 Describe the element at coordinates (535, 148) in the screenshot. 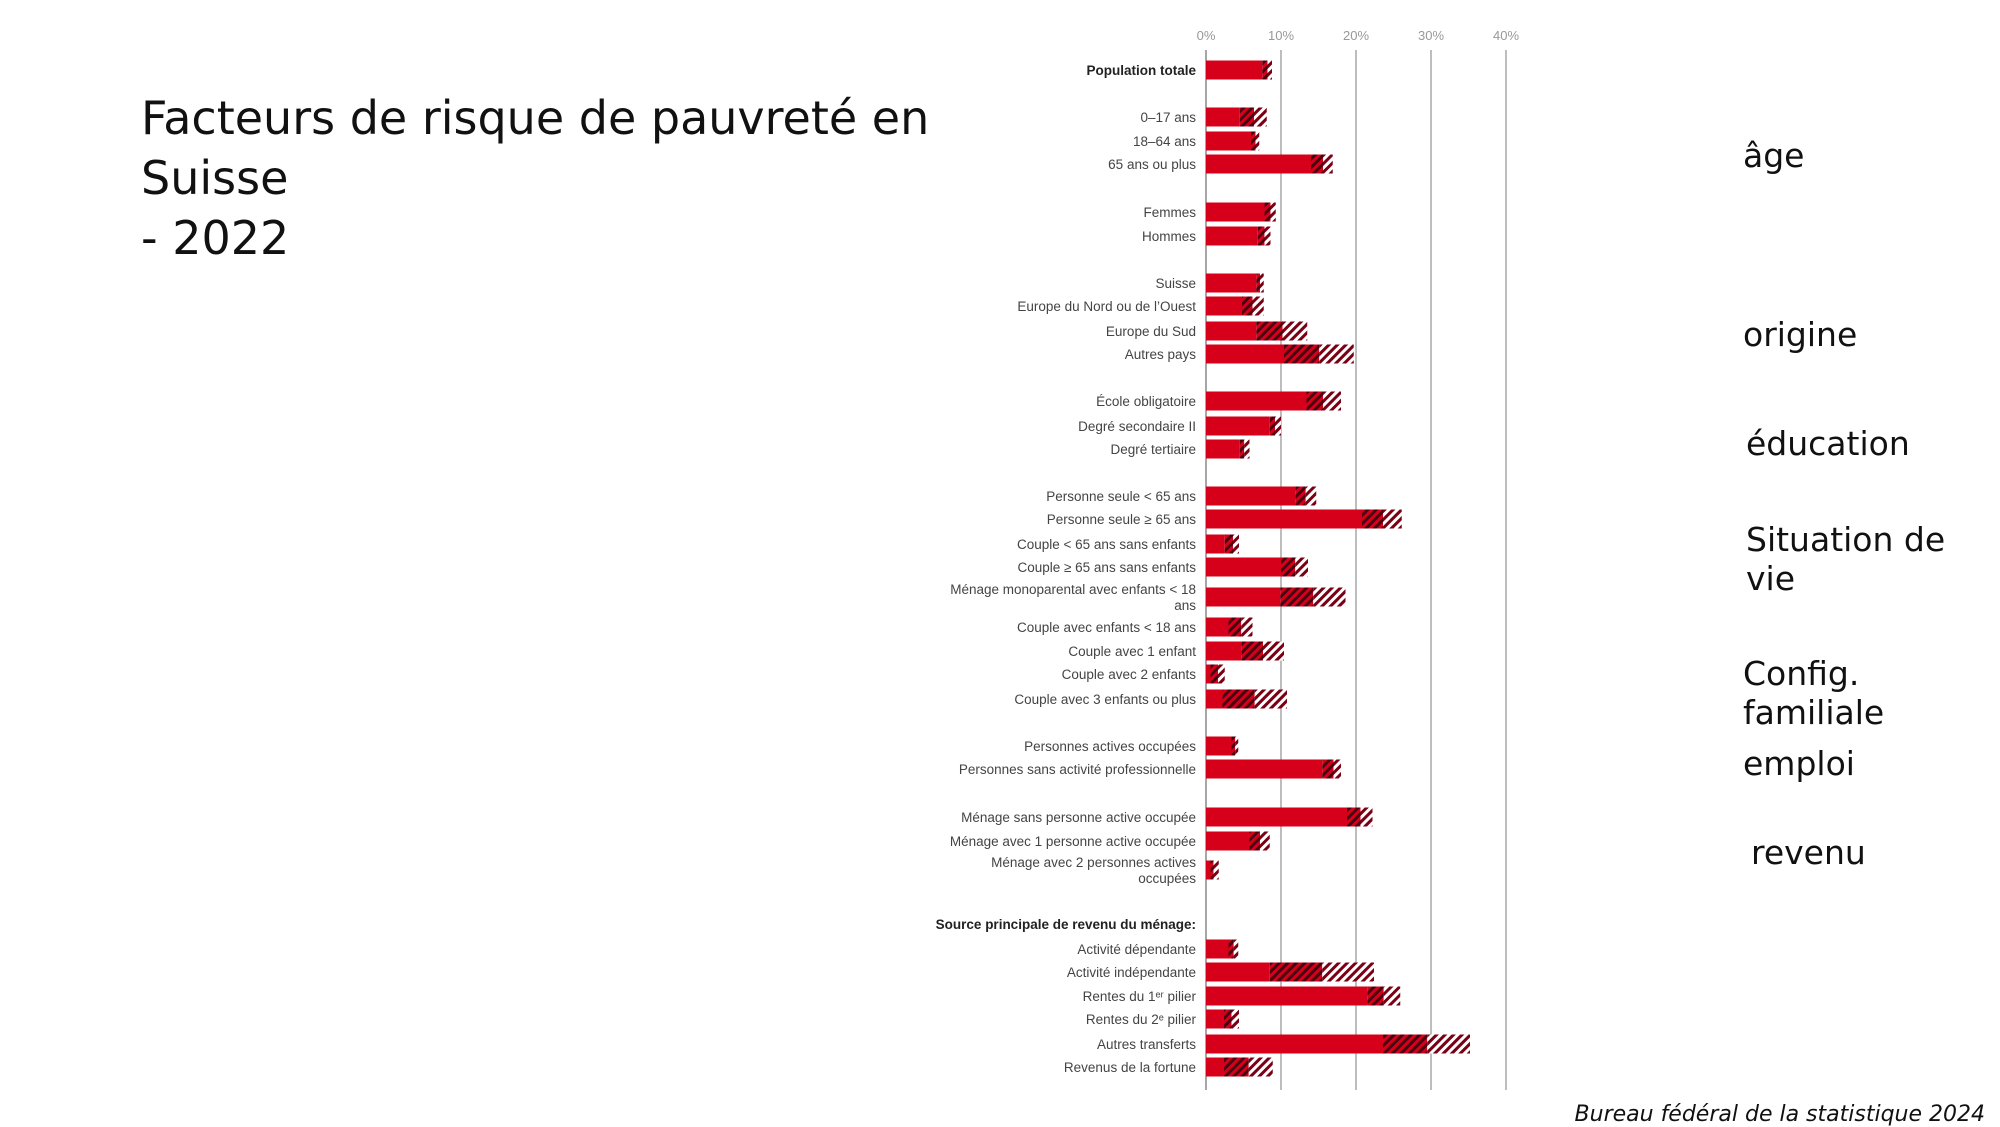

I see `title-line-1: Facteurs de risque de pauvreté en Suisse` at that location.